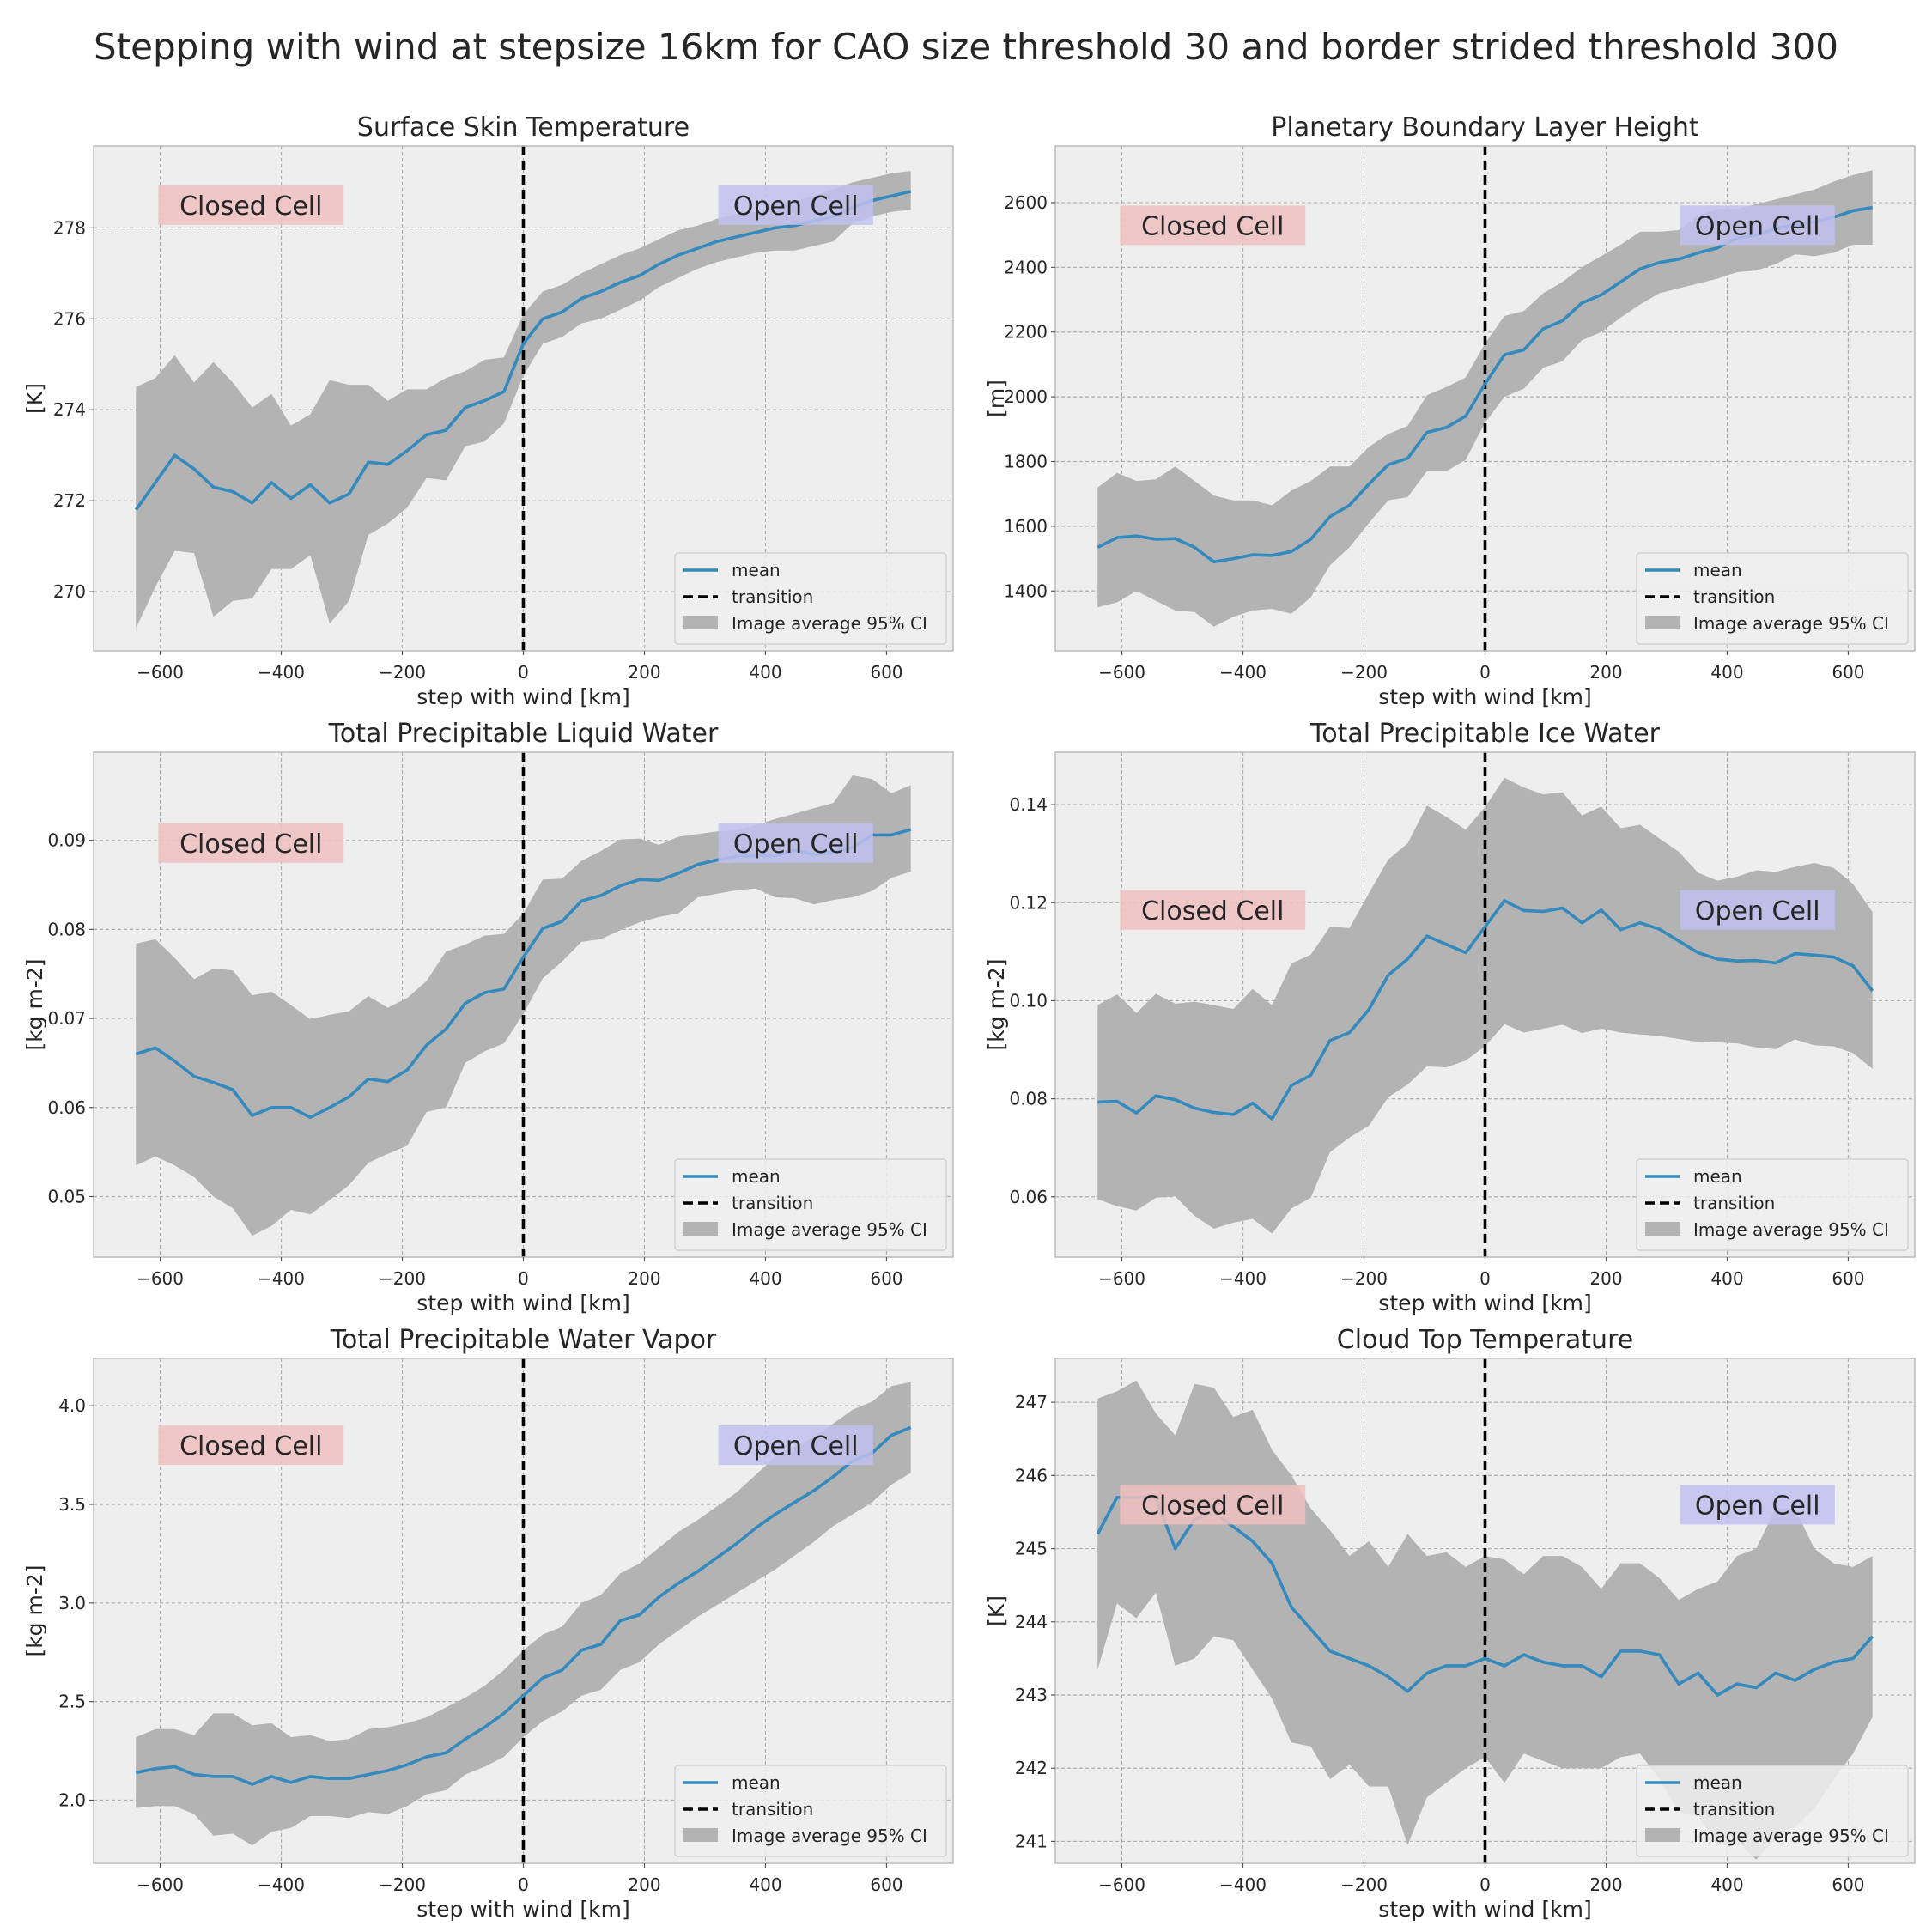 This screenshot has height=1932, width=1932. I want to click on y-tick-label: 3.0, so click(72, 1603).